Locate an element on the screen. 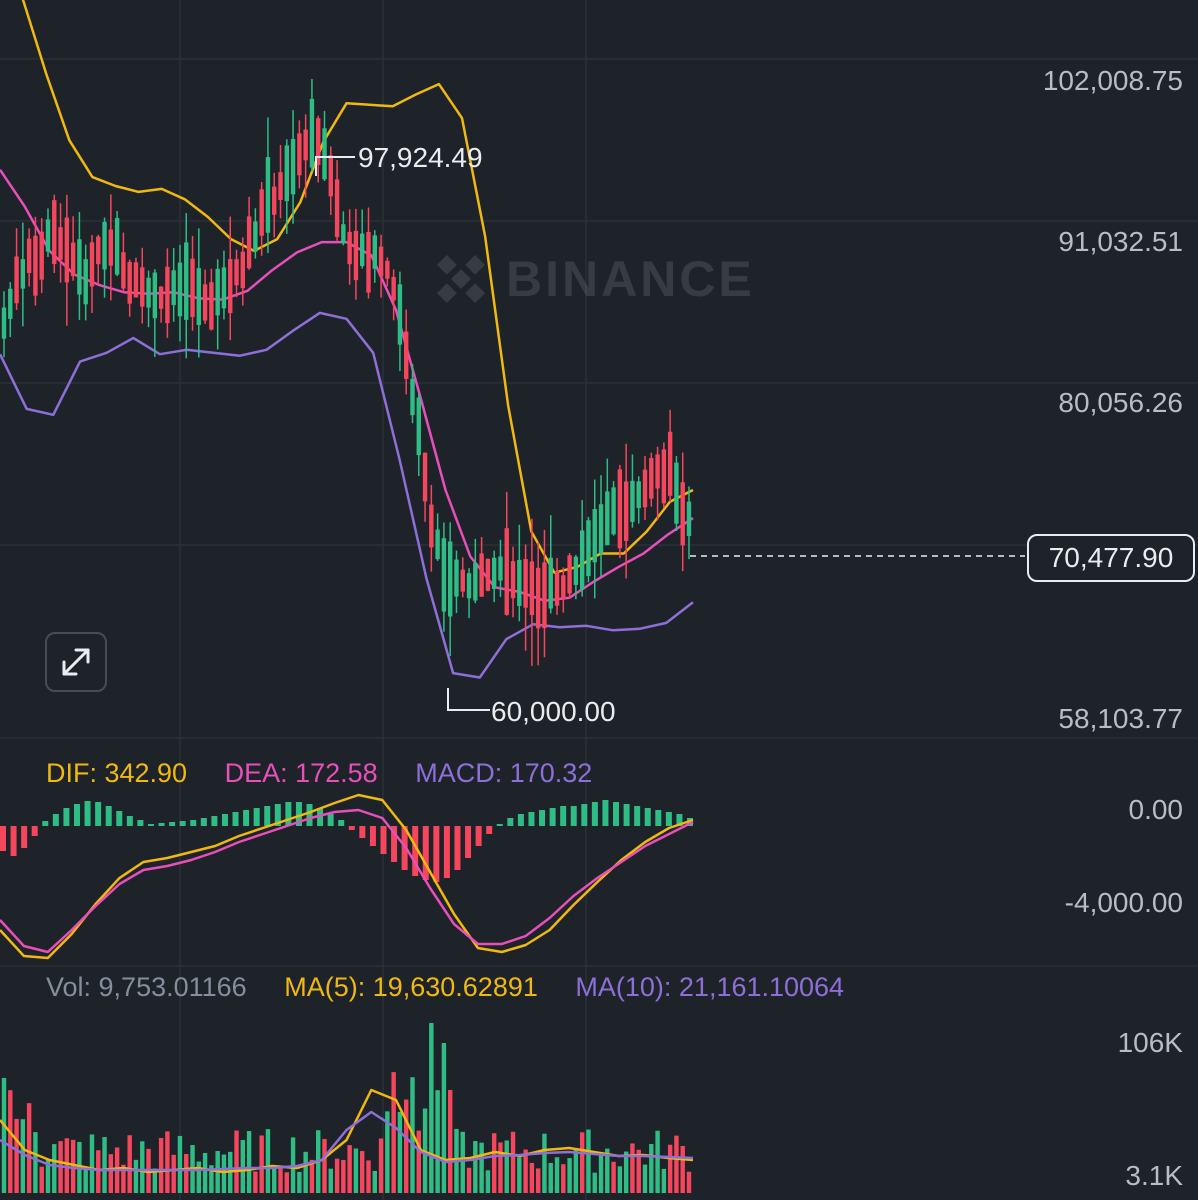 The image size is (1198, 1200). expand-chart-button is located at coordinates (76, 662).